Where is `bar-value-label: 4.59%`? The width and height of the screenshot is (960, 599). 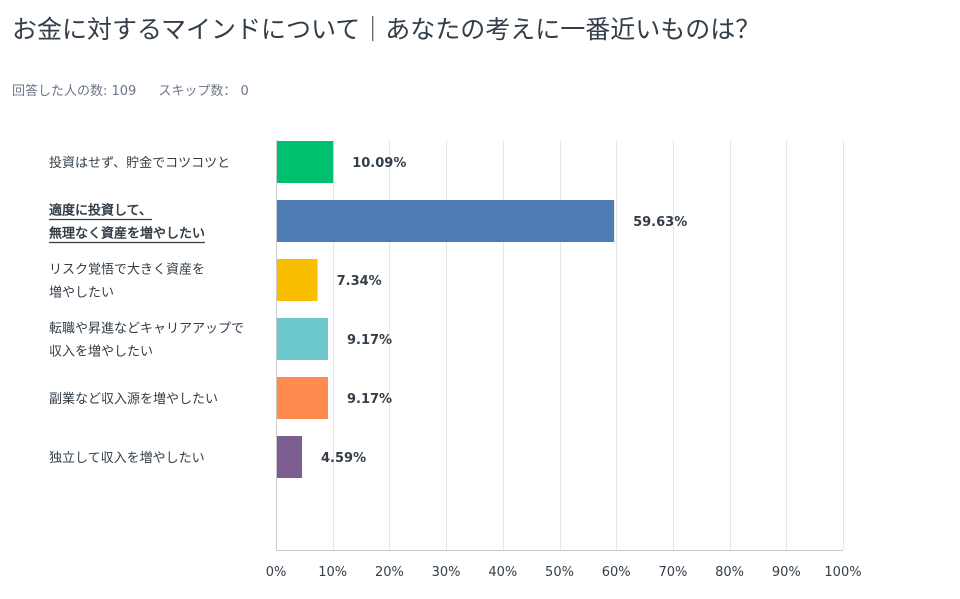 bar-value-label: 4.59% is located at coordinates (343, 458).